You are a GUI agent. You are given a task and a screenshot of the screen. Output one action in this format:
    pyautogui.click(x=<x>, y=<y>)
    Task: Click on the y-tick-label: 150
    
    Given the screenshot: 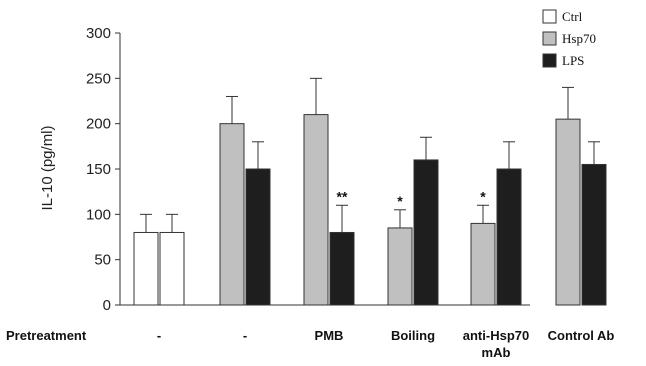 What is the action you would take?
    pyautogui.click(x=98, y=169)
    